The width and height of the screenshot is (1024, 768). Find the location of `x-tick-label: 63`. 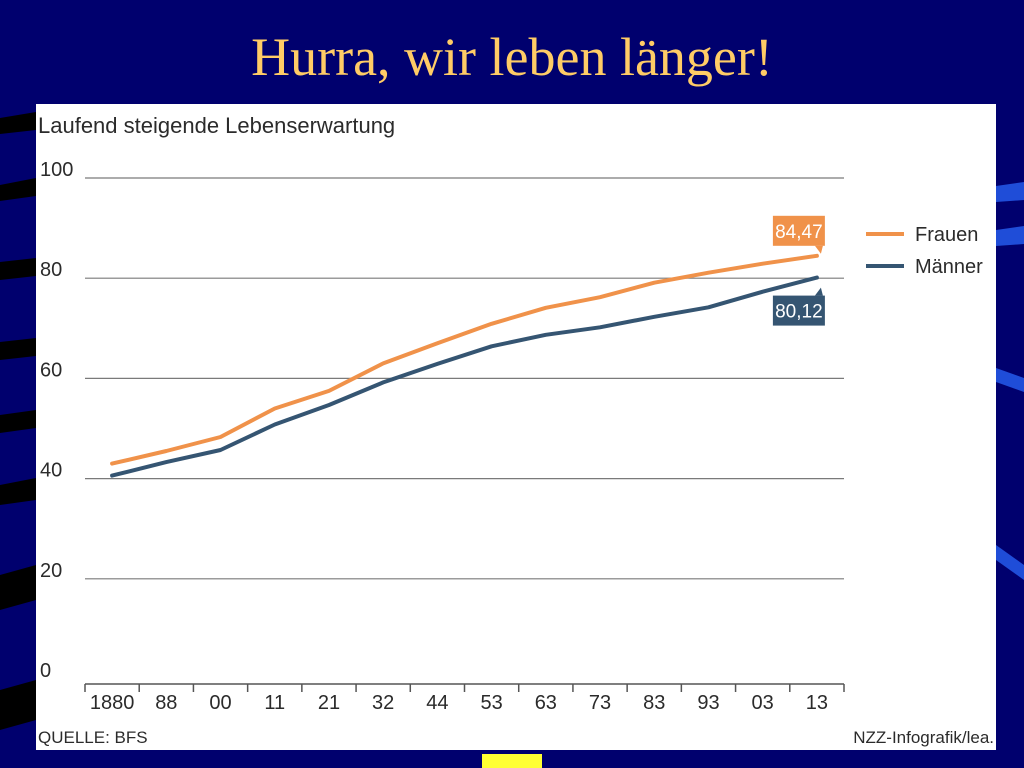

x-tick-label: 63 is located at coordinates (546, 703).